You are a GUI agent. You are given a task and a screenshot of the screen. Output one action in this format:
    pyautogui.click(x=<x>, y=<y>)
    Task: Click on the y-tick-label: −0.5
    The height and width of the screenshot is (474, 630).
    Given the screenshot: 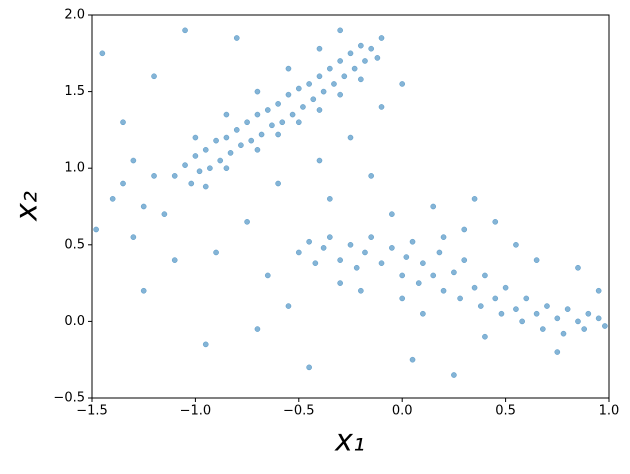 What is the action you would take?
    pyautogui.click(x=69, y=398)
    